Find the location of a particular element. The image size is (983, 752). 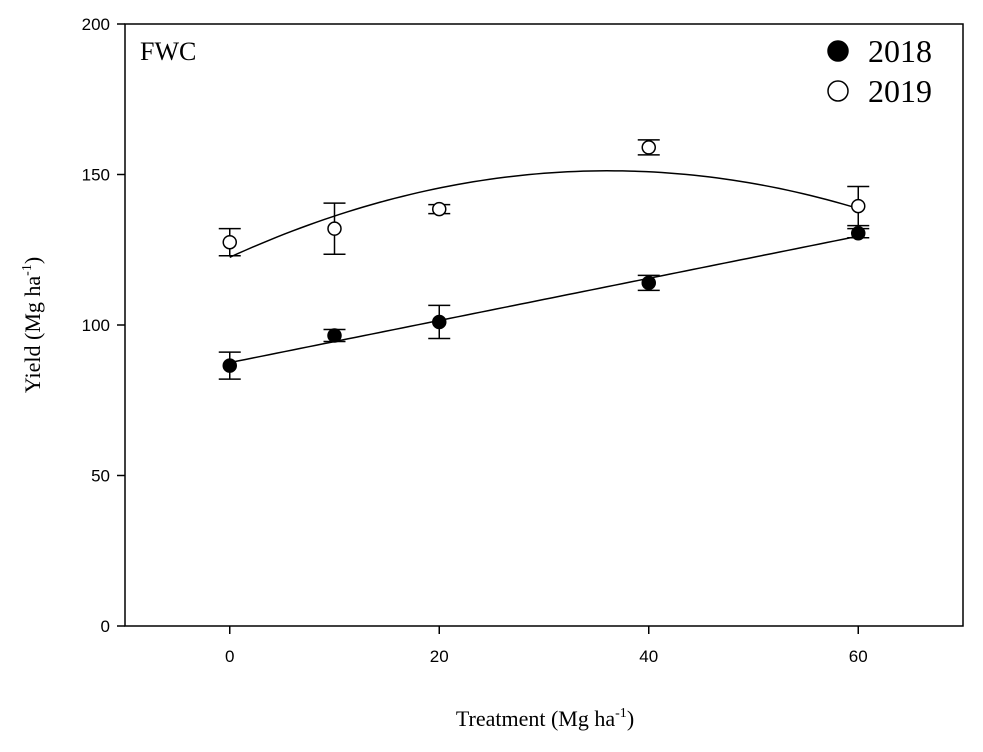

y-axis-title-end: ) is located at coordinates (32, 260).